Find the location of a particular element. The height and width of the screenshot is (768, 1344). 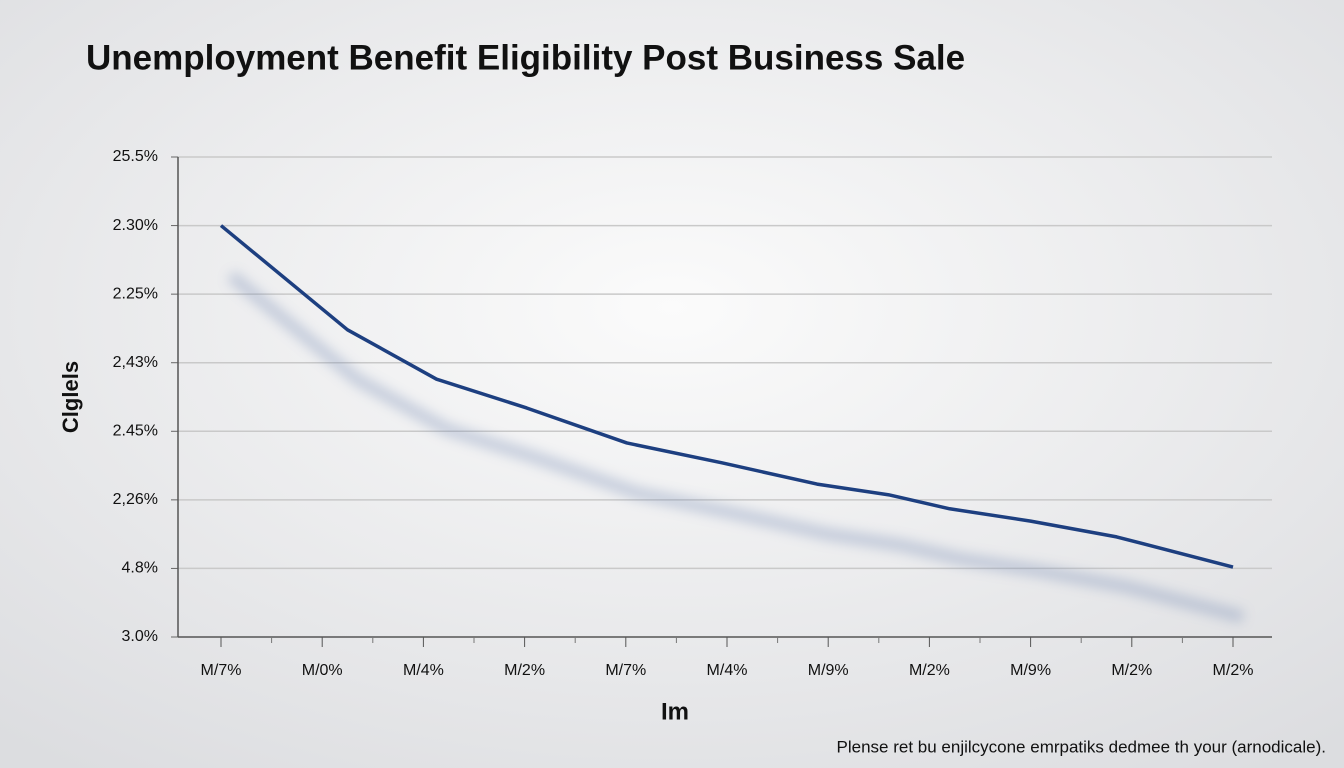

y-axis-label: Clglels is located at coordinates (70, 397).